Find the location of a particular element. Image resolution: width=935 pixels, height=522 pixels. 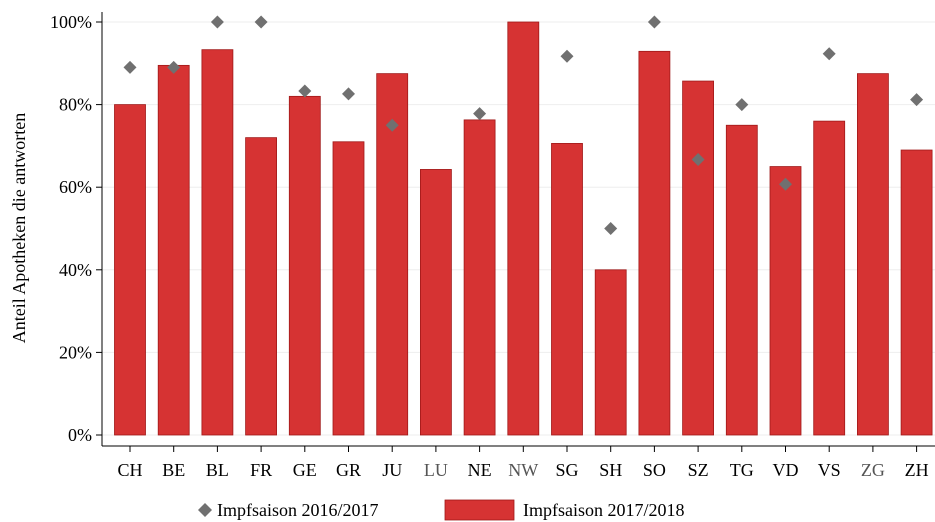

x-tick-label-ge: GE is located at coordinates (305, 470).